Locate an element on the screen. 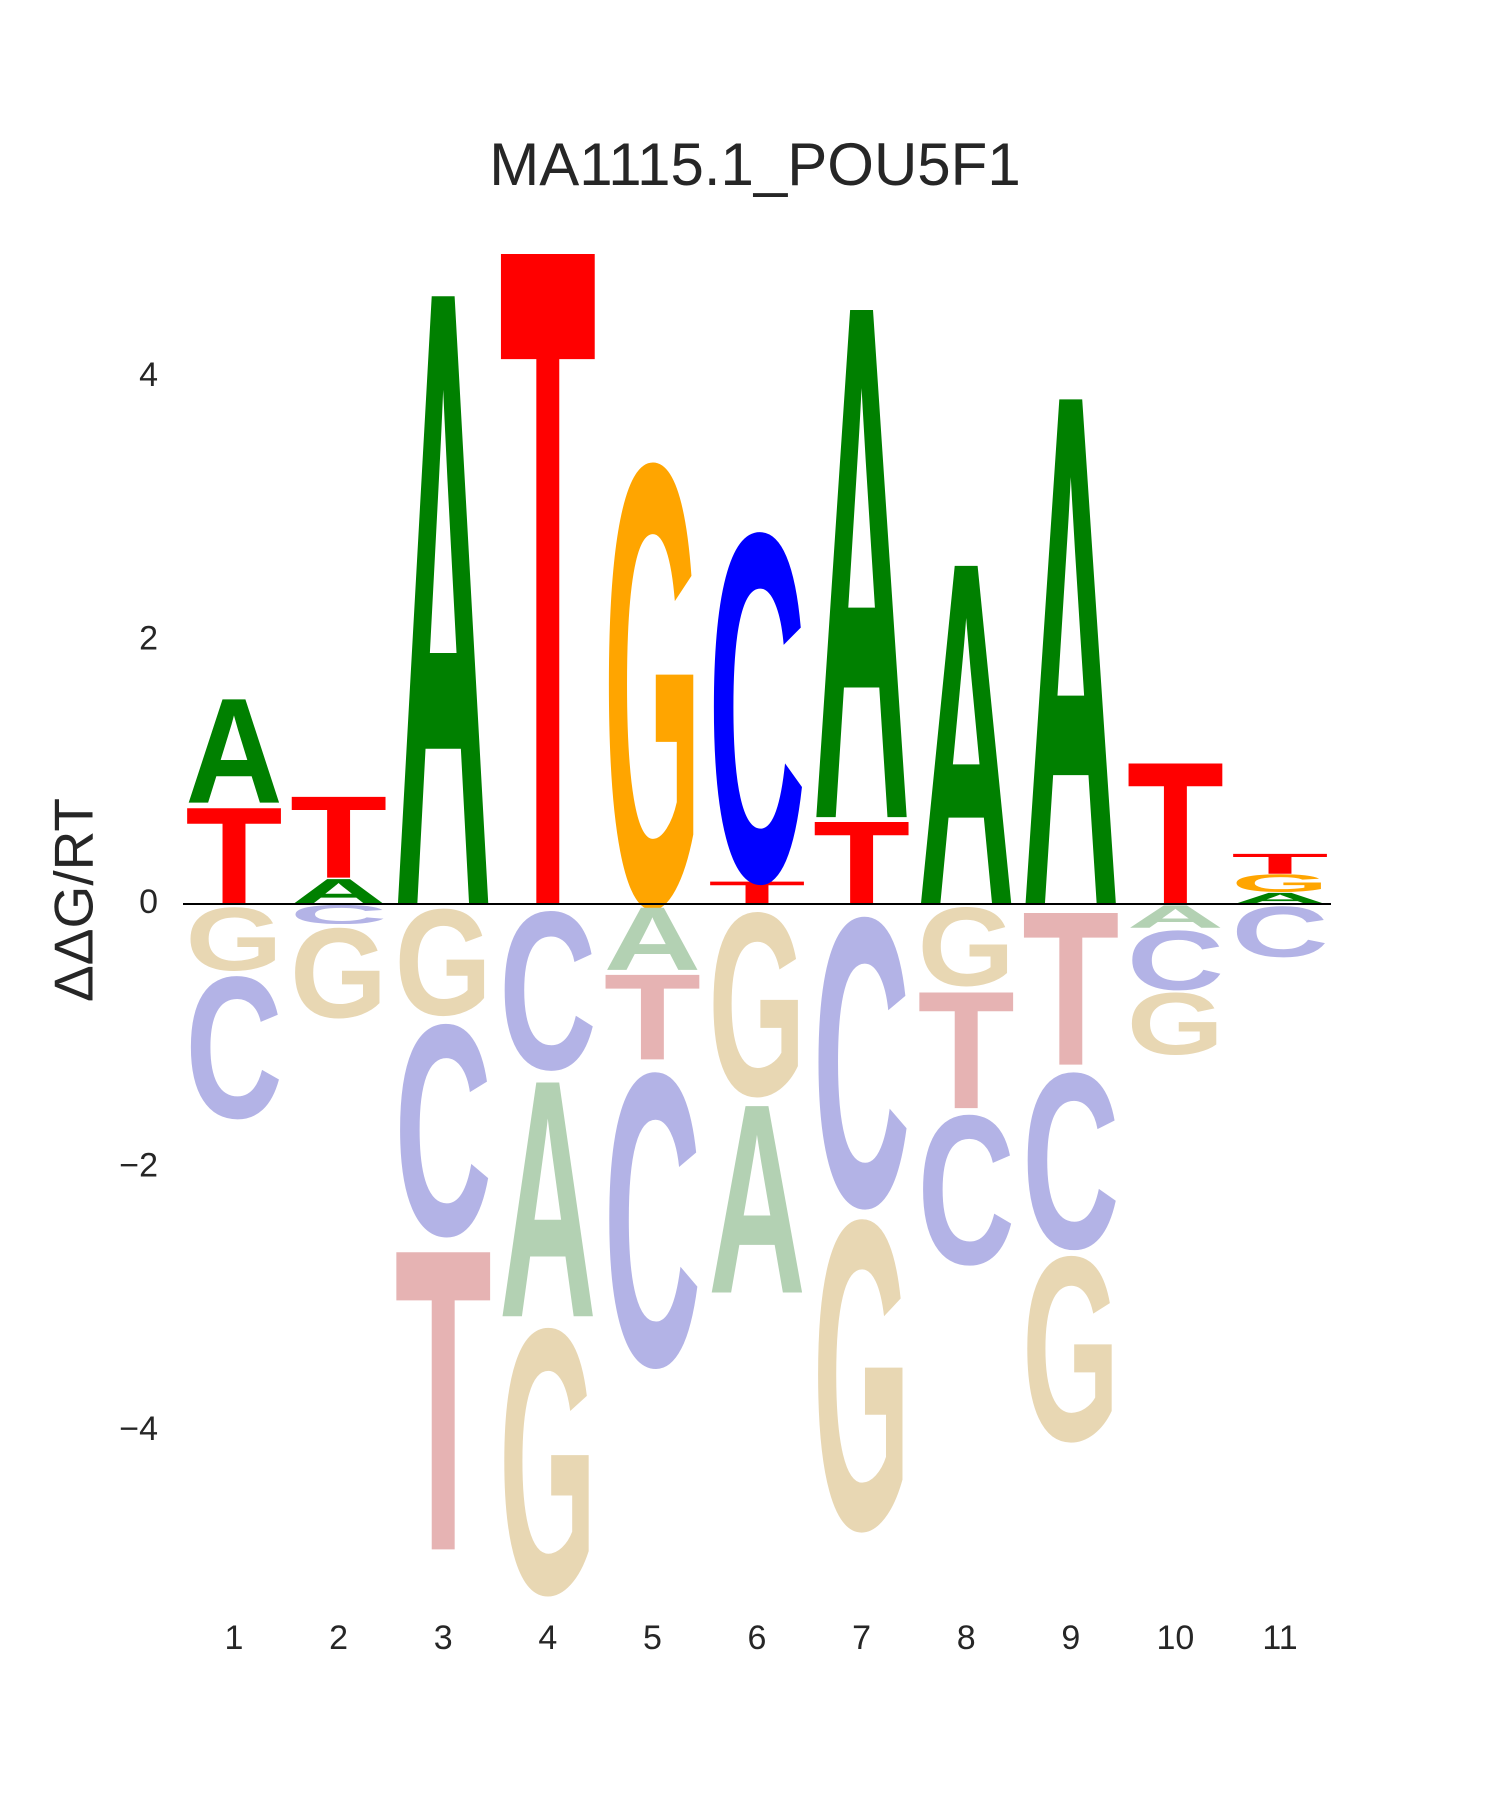 This screenshot has height=1800, width=1485. x-tick-label: 10 is located at coordinates (1175, 1638).